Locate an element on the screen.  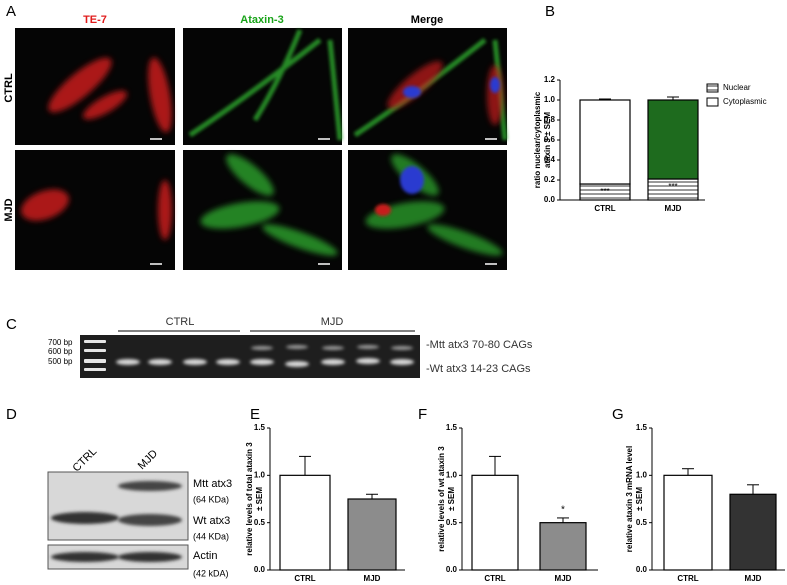
y-axis-label: relative levels of wt ataxin 3 is located at coordinates (441, 499).